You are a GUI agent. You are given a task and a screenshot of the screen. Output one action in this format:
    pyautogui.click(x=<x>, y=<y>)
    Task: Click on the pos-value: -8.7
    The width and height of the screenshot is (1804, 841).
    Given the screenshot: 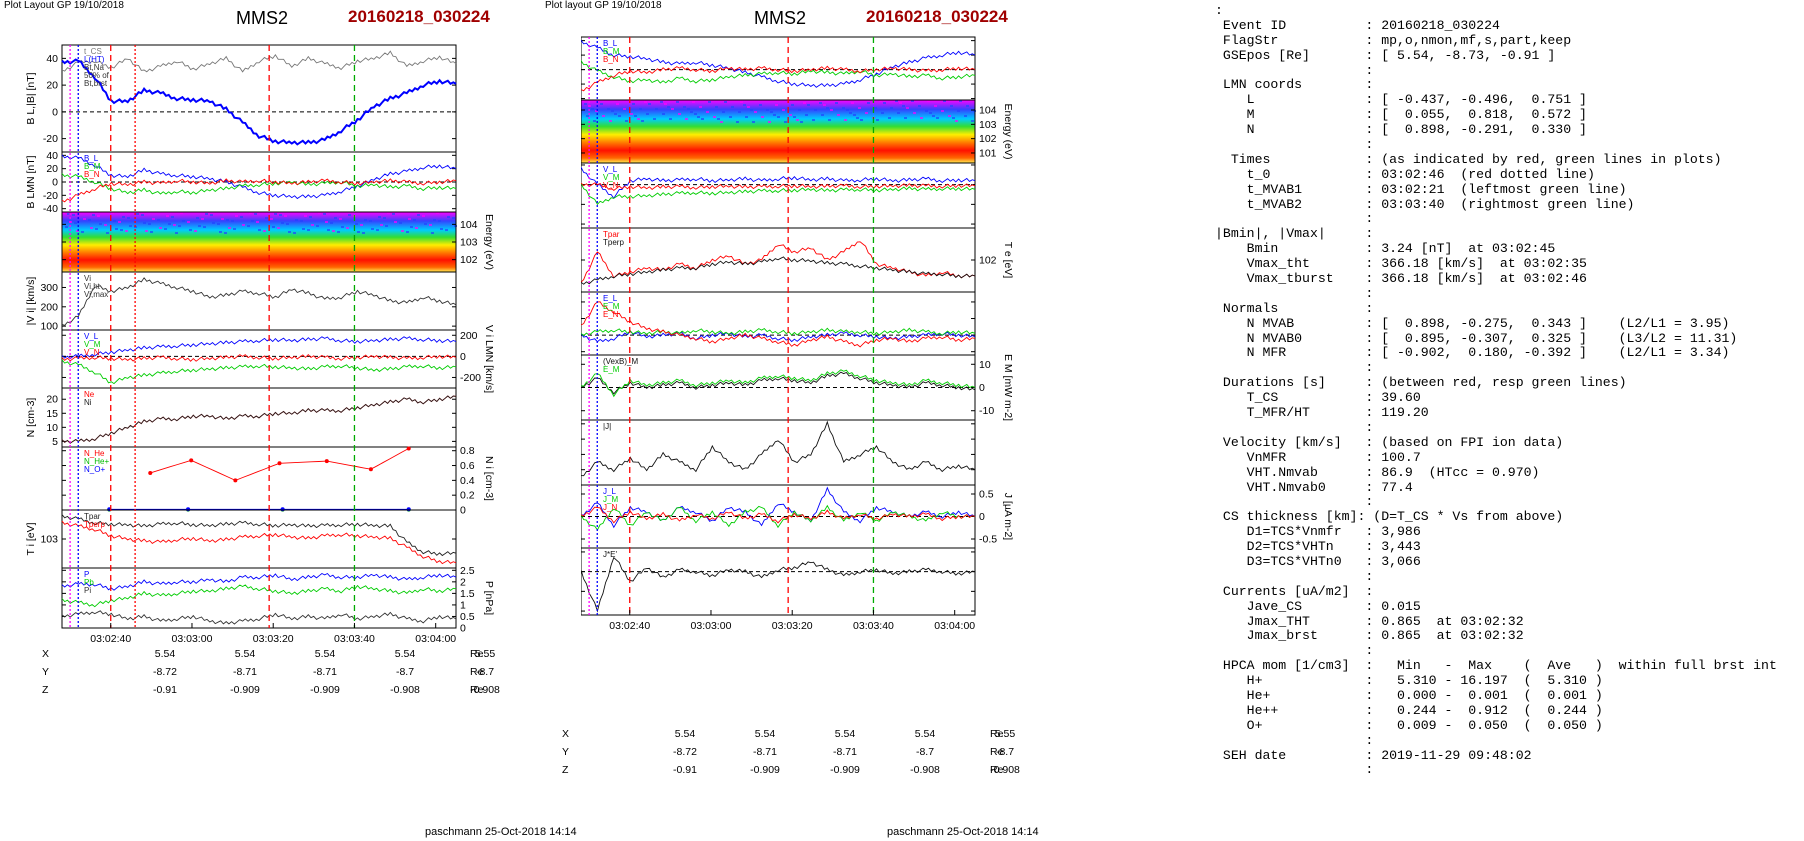 What is the action you would take?
    pyautogui.click(x=485, y=672)
    